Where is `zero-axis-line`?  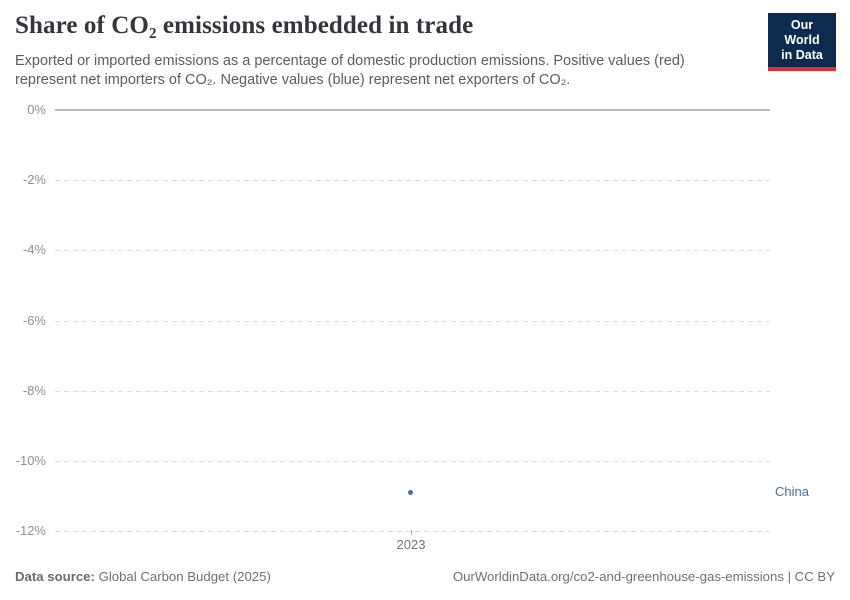 zero-axis-line is located at coordinates (412, 110).